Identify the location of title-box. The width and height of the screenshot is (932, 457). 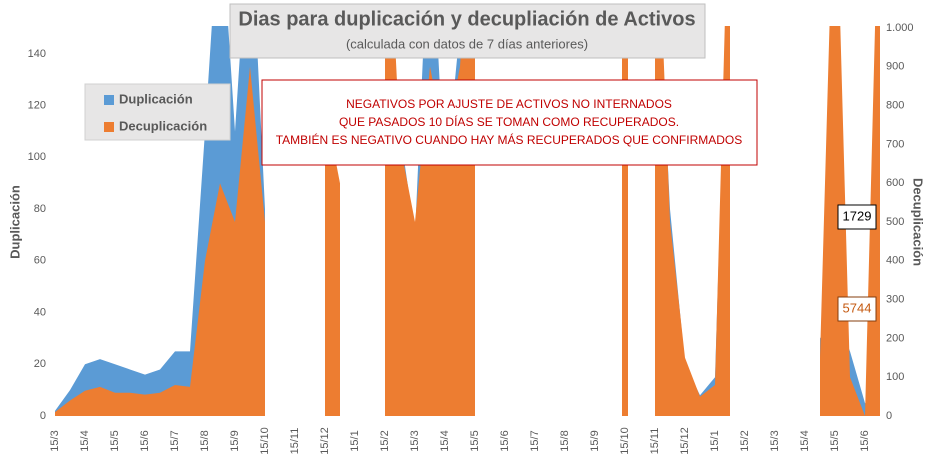
(467, 31).